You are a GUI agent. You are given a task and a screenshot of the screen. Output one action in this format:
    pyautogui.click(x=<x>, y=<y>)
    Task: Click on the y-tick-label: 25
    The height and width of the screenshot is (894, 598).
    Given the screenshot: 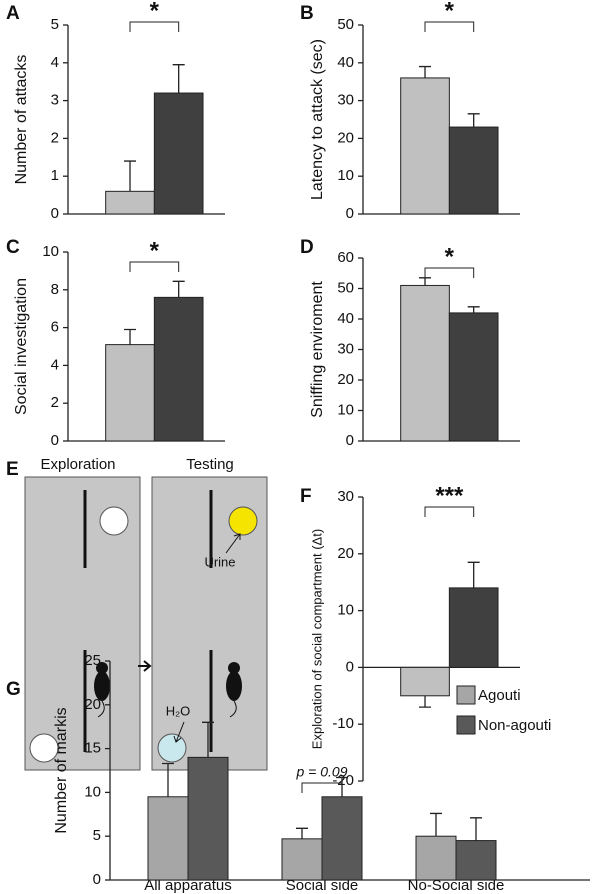 What is the action you would take?
    pyautogui.click(x=92, y=660)
    